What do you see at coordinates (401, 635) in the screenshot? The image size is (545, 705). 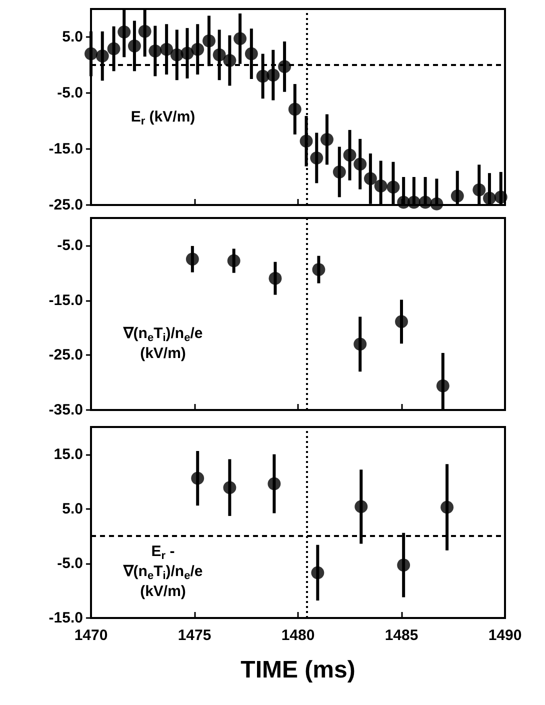 I see `x-tick-label: 1485` at bounding box center [401, 635].